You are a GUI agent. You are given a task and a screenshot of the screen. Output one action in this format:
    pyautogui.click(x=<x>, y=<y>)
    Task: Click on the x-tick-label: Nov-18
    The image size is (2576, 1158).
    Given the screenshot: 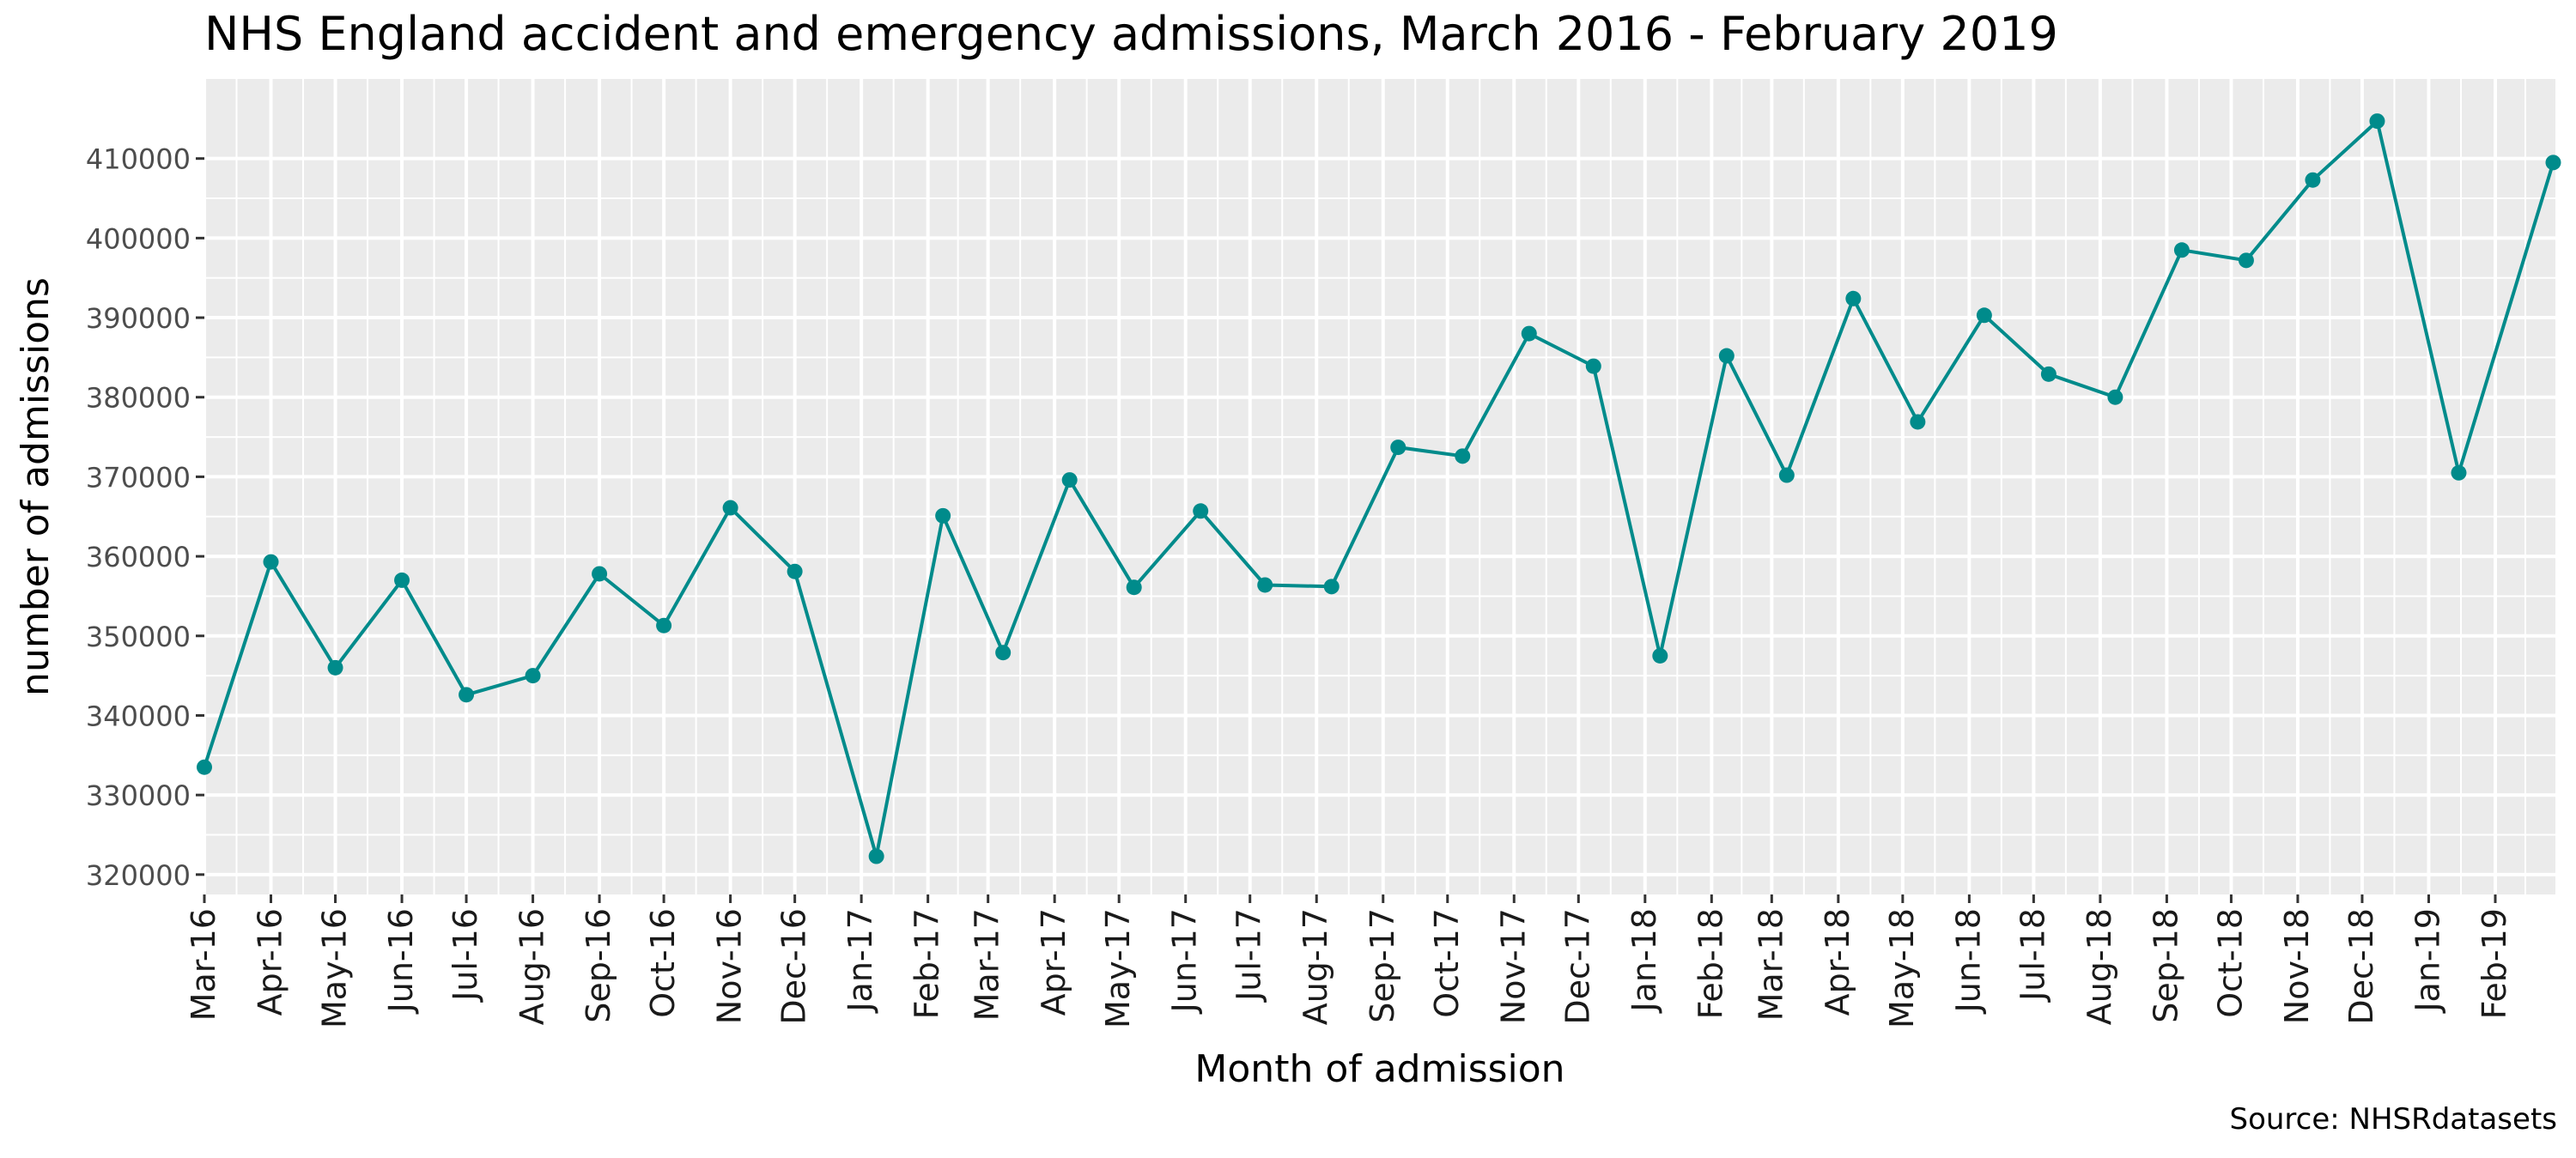 What is the action you would take?
    pyautogui.click(x=2297, y=966)
    